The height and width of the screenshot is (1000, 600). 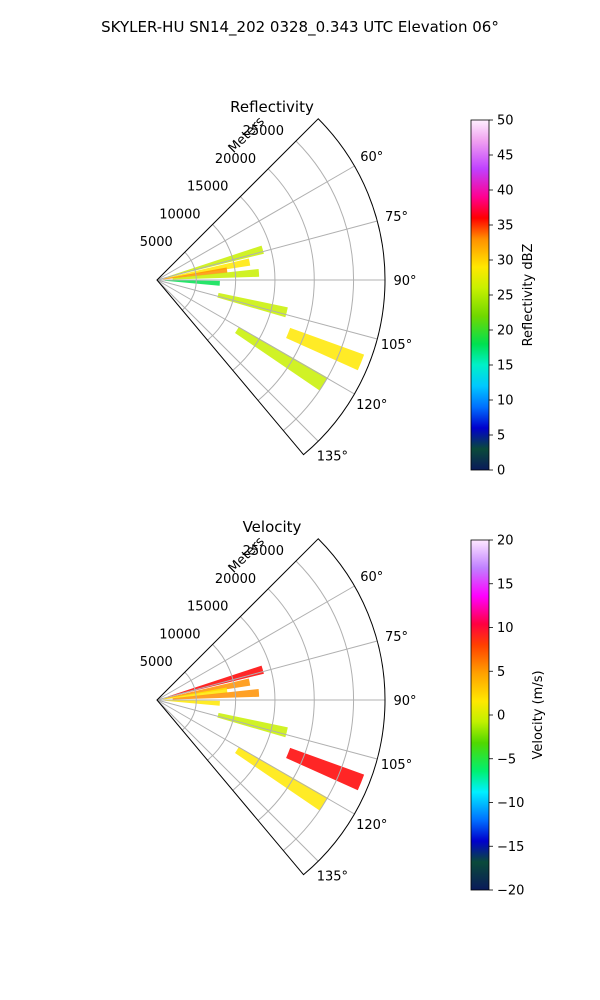 I want to click on colorbar: −20 −15 −10 −5 0 5 10 15 20 Velocity (m/s), so click(x=508, y=716).